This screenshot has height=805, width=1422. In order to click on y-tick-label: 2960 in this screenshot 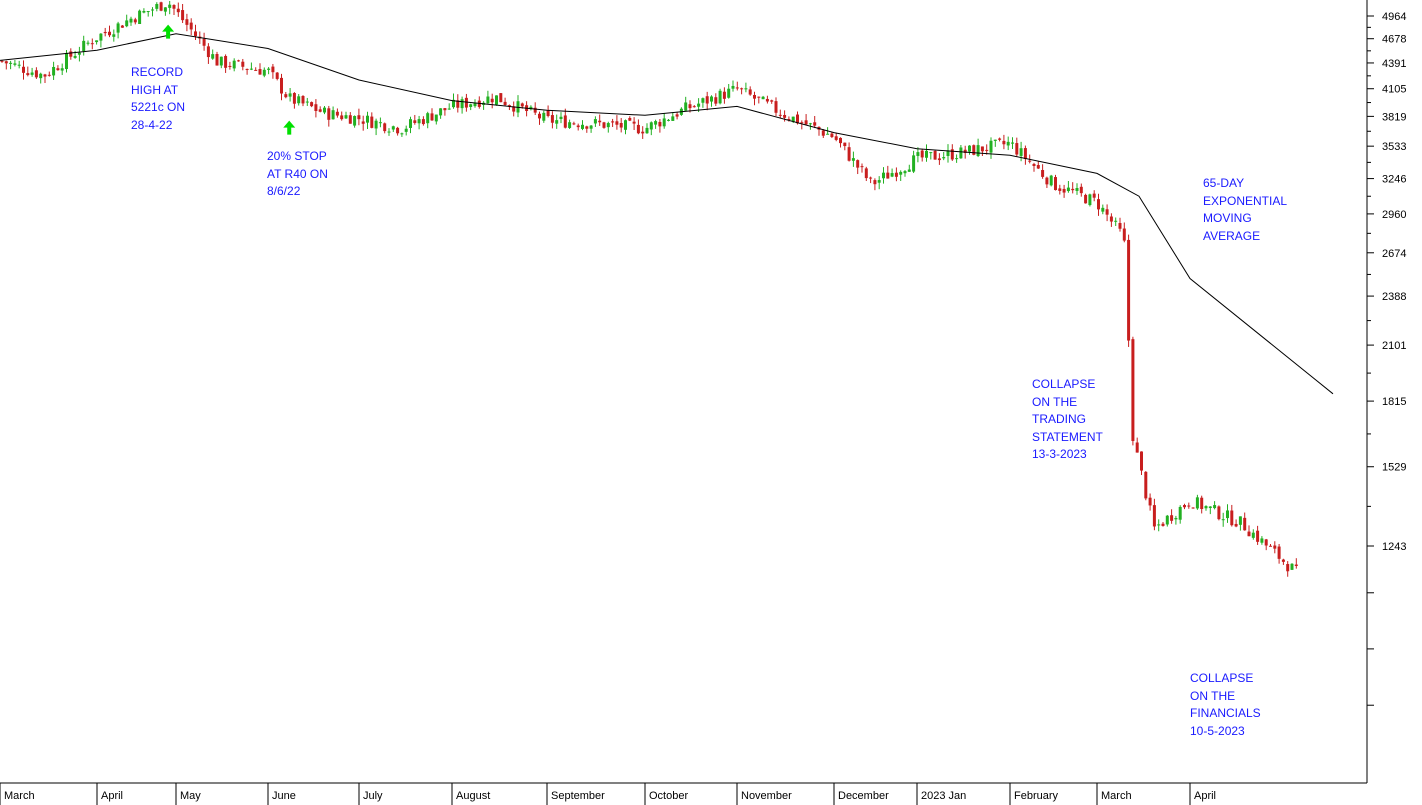, I will do `click(1394, 215)`.